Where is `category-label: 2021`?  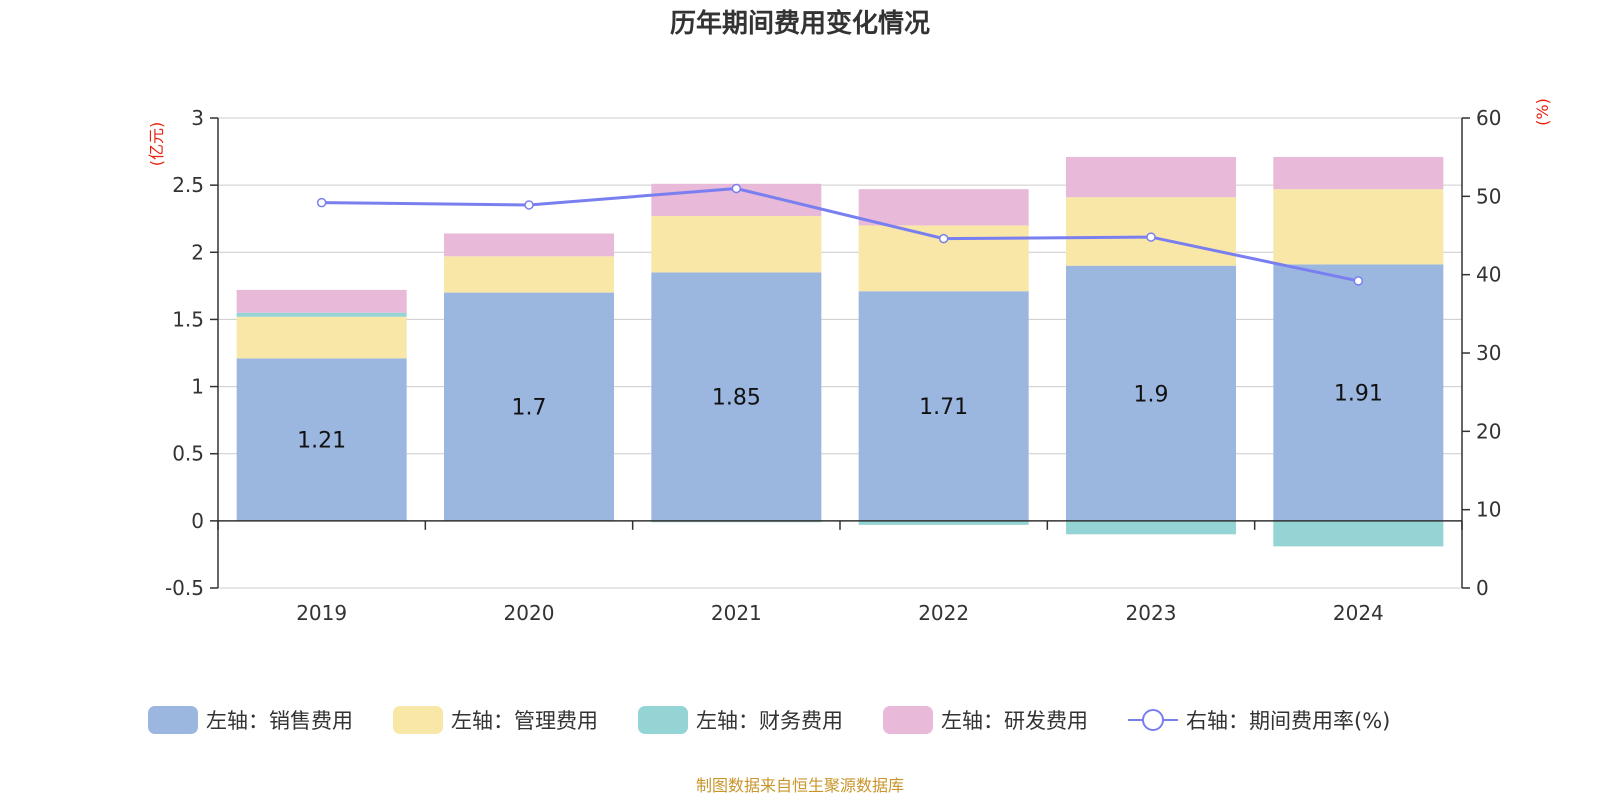 category-label: 2021 is located at coordinates (736, 613).